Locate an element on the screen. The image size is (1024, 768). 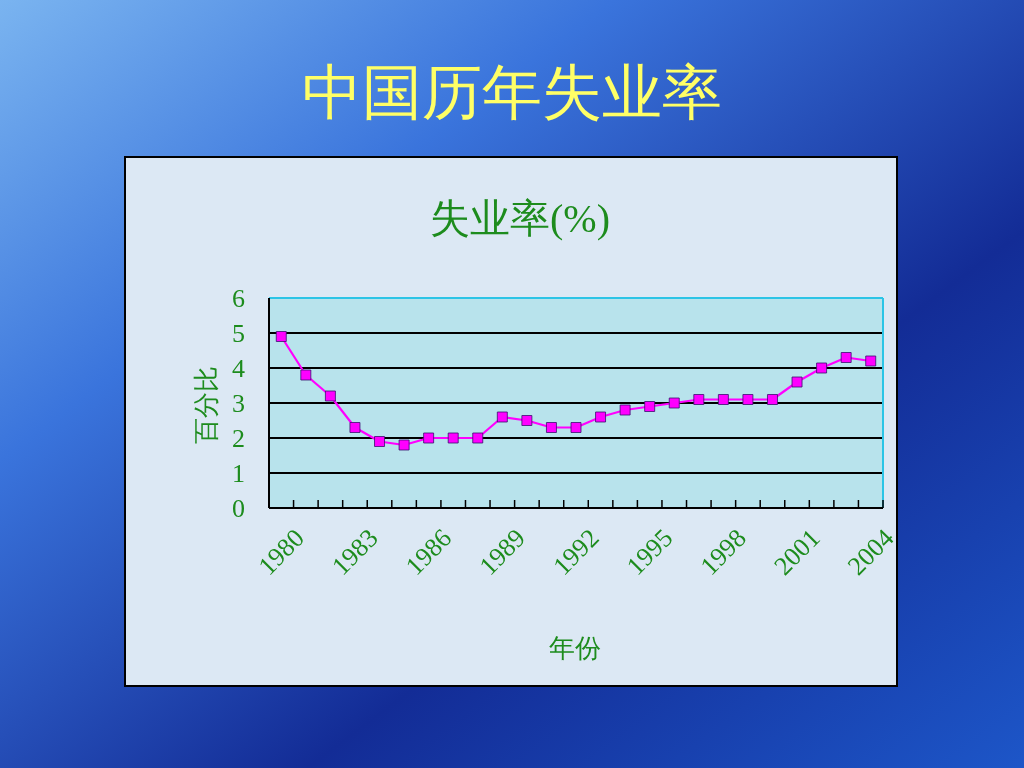
x-axis-title: 年份 is located at coordinates (575, 648).